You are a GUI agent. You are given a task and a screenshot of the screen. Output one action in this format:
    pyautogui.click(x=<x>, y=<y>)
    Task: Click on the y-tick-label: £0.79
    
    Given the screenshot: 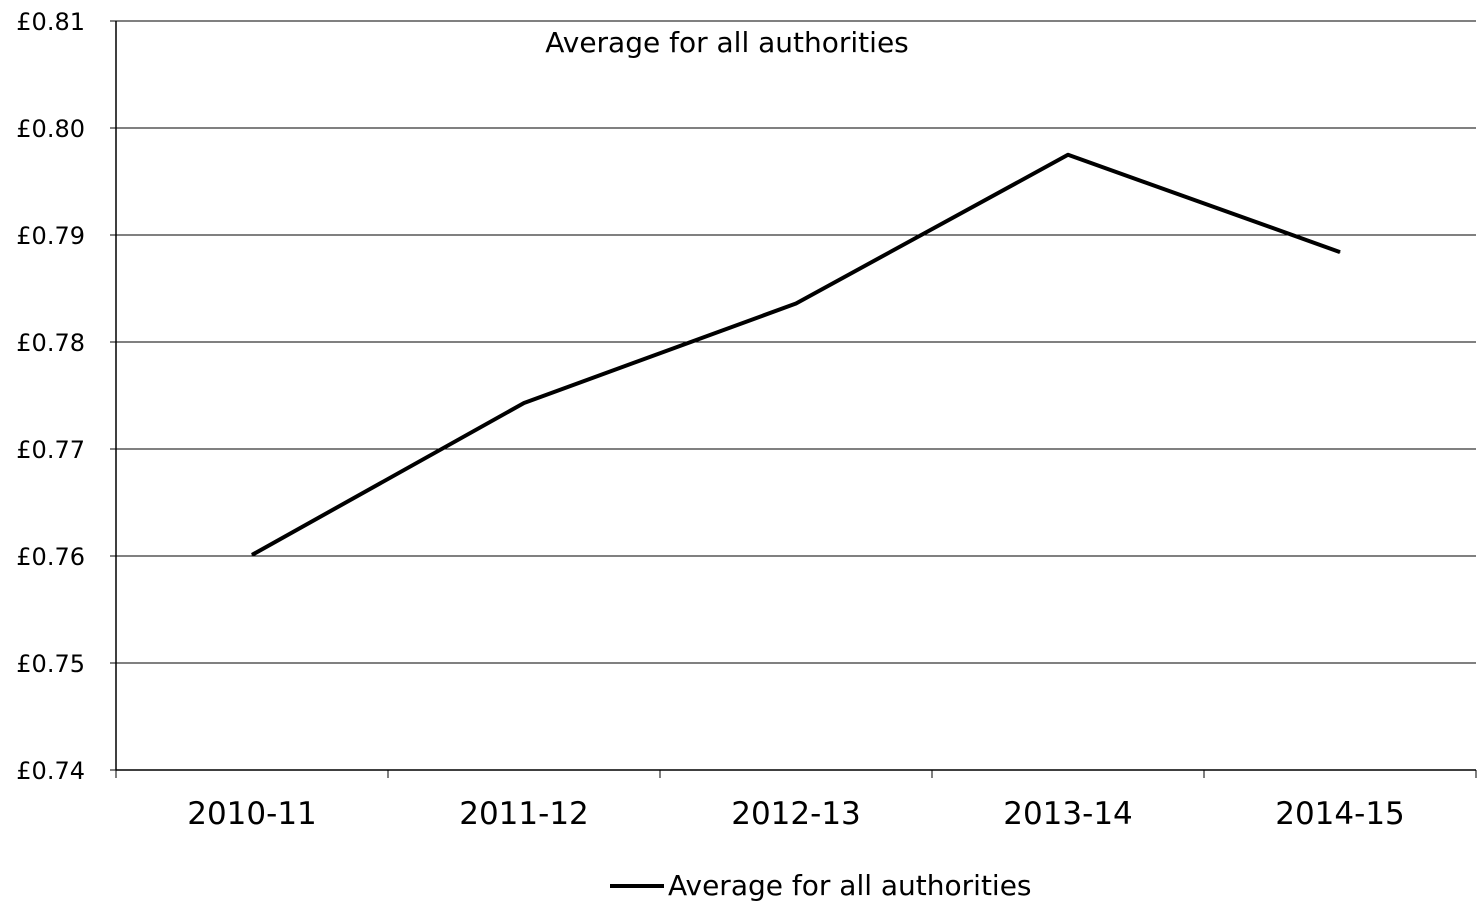 What is the action you would take?
    pyautogui.click(x=50, y=236)
    